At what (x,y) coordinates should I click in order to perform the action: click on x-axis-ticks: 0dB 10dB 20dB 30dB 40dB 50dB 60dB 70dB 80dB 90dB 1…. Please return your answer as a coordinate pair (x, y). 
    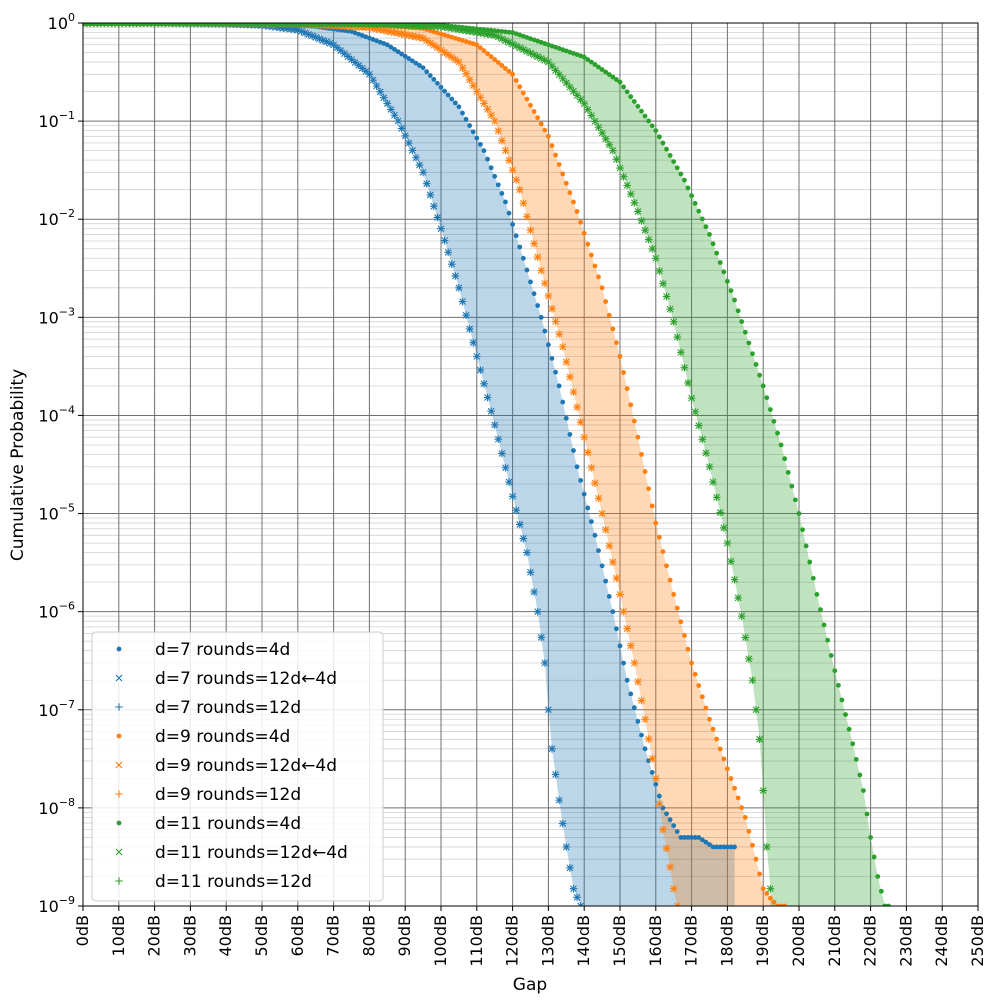
    Looking at the image, I should click on (530, 936).